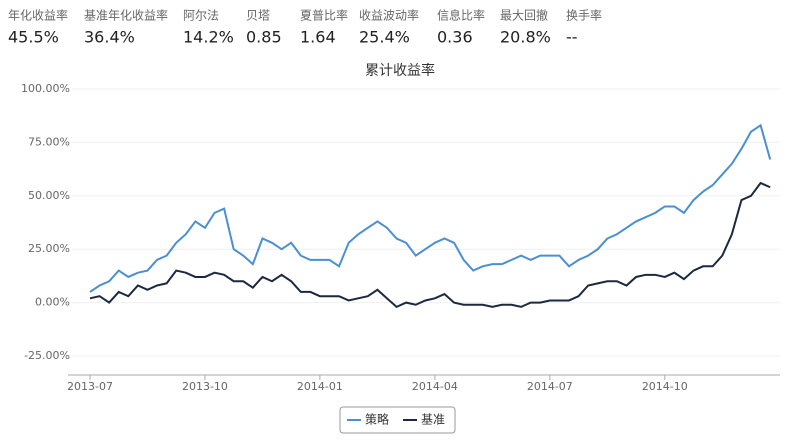 The image size is (792, 444). Describe the element at coordinates (525, 37) in the screenshot. I see `stat-value: 20.8%` at that location.